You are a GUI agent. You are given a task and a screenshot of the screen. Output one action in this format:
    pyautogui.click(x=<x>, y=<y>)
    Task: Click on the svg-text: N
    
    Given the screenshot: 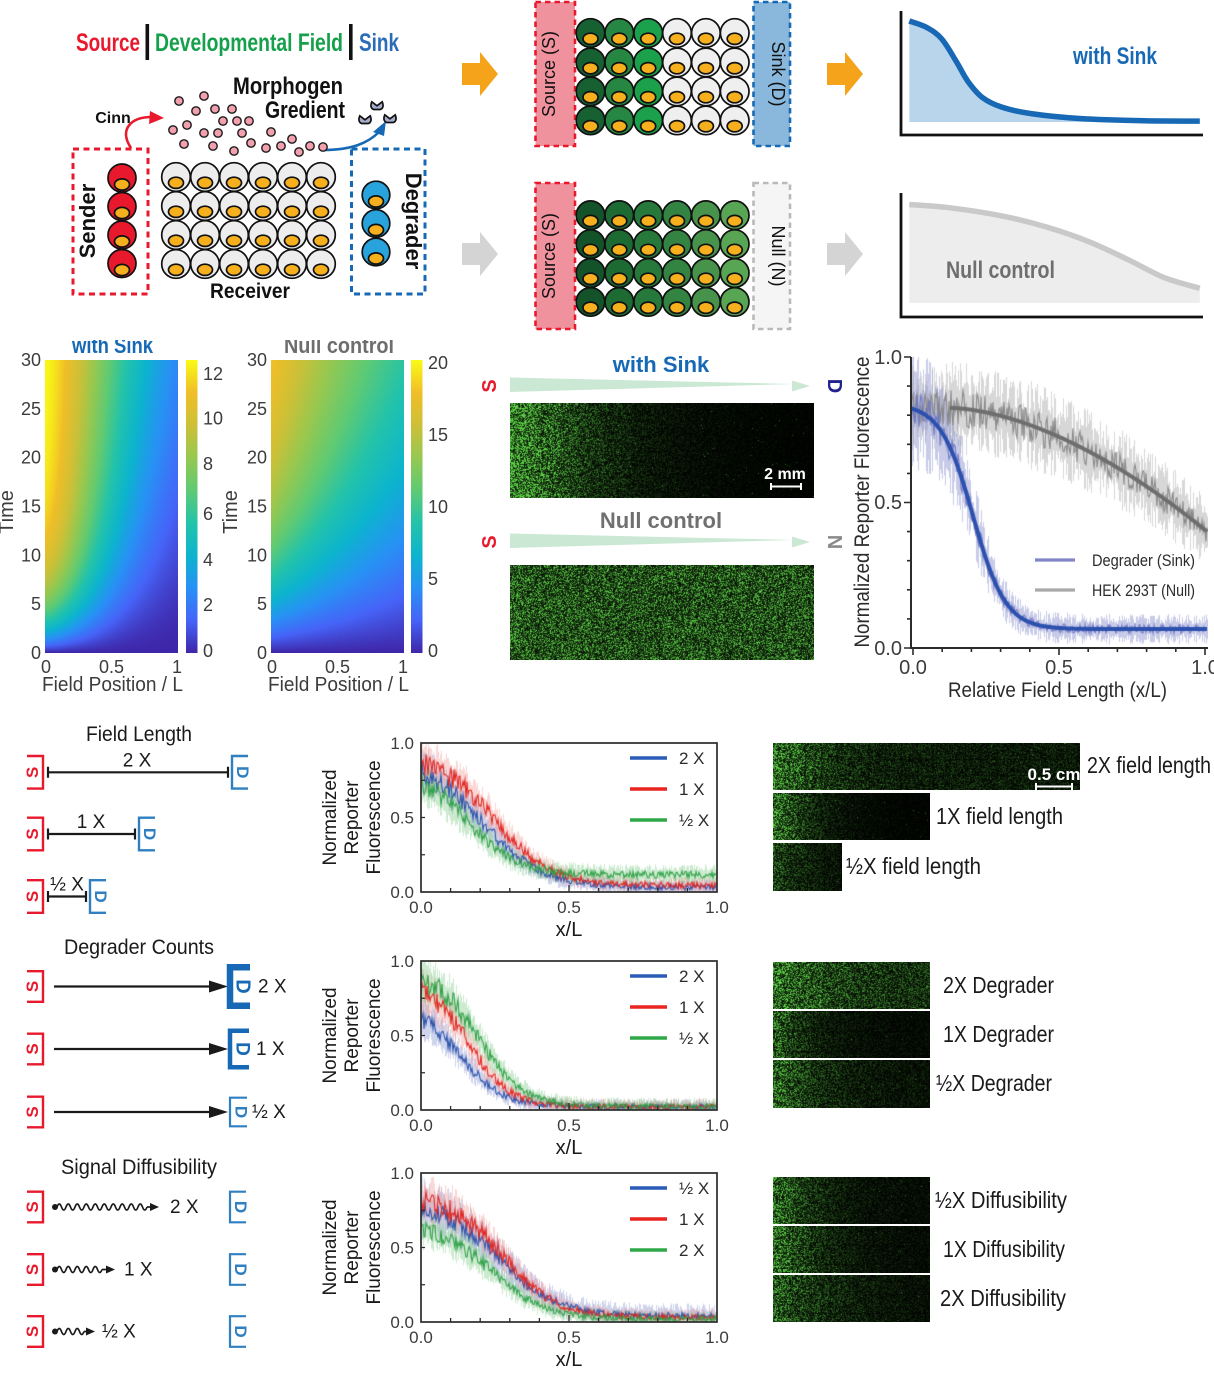 What is the action you would take?
    pyautogui.click(x=834, y=542)
    